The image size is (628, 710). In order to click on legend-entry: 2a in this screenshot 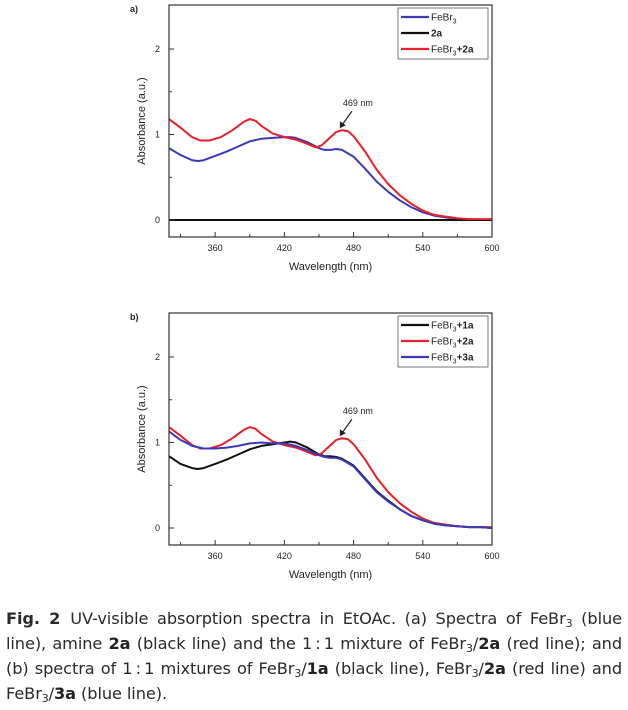, I will do `click(437, 34)`.